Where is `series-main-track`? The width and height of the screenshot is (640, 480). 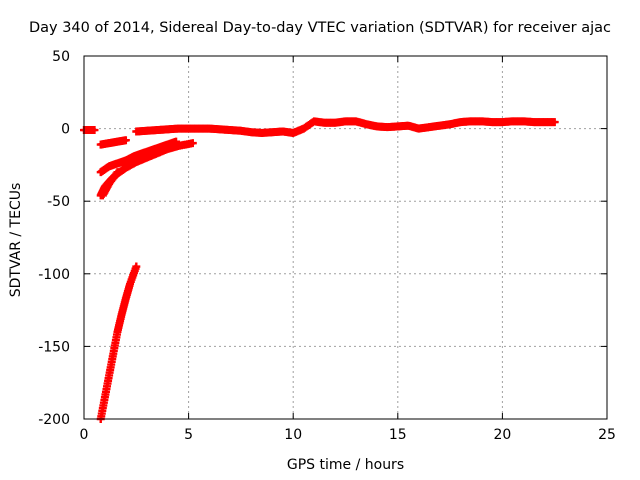
series-main-track is located at coordinates (319, 127).